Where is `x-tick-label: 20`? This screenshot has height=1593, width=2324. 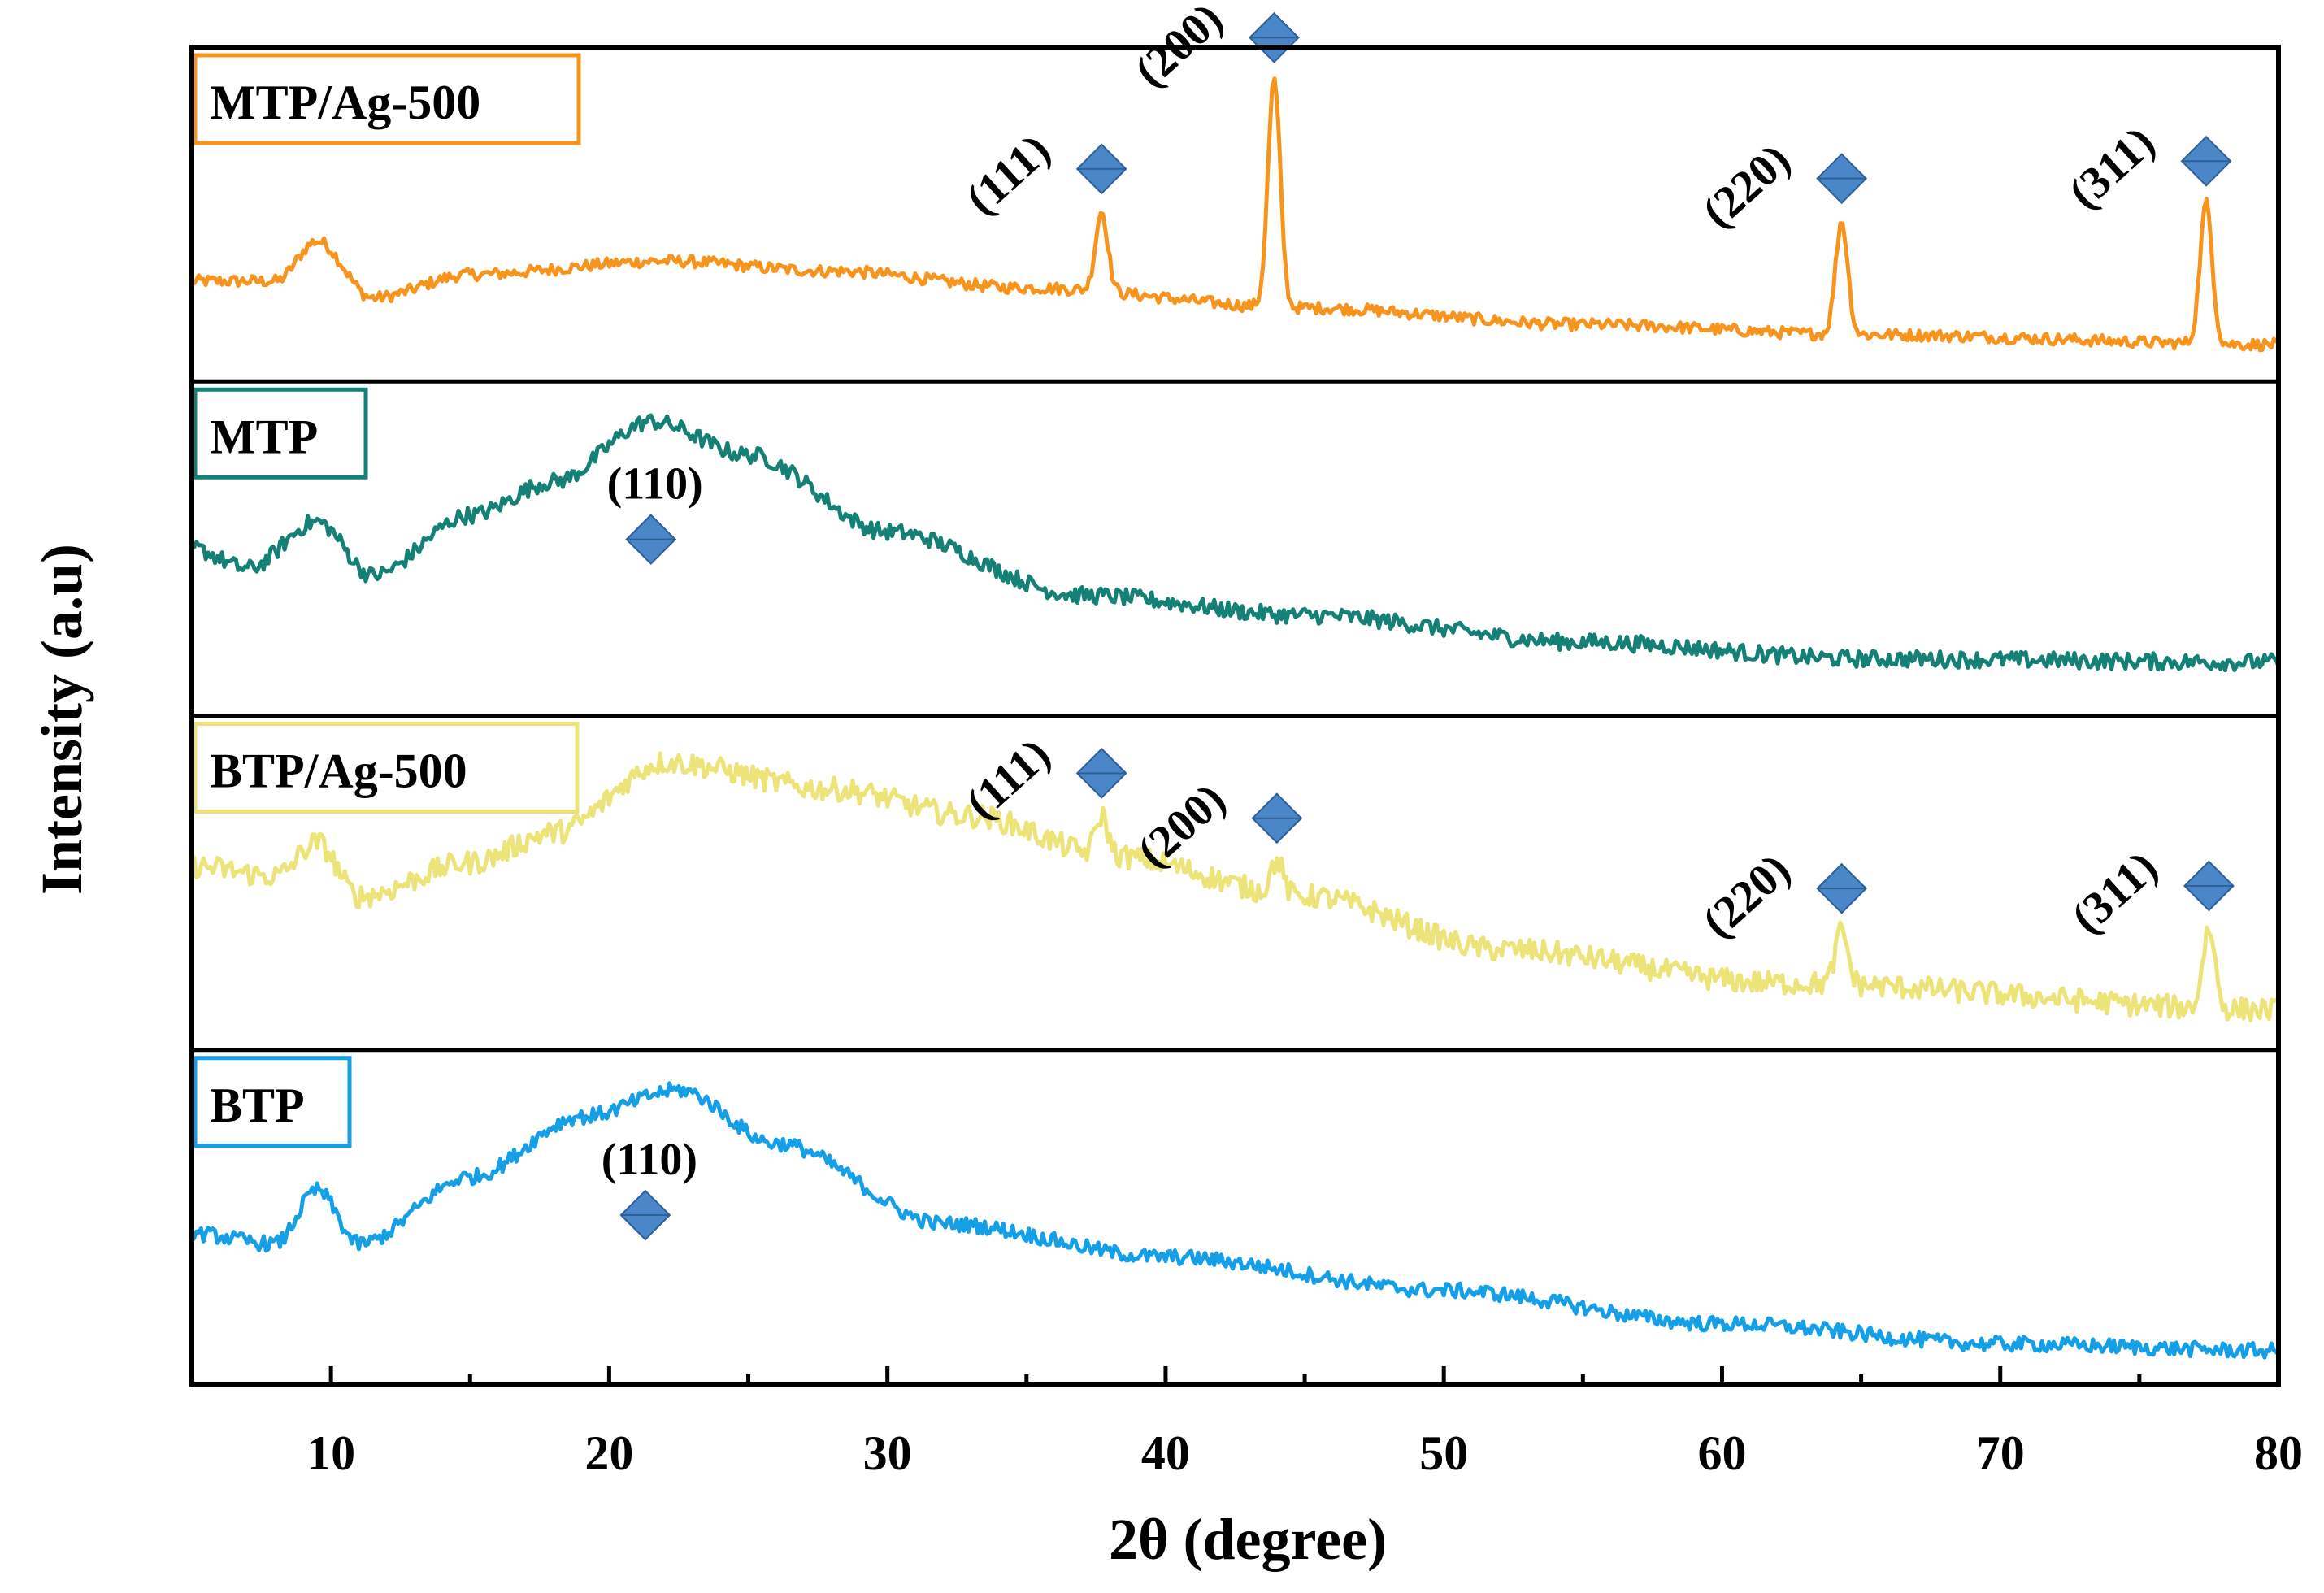
x-tick-label: 20 is located at coordinates (608, 1453).